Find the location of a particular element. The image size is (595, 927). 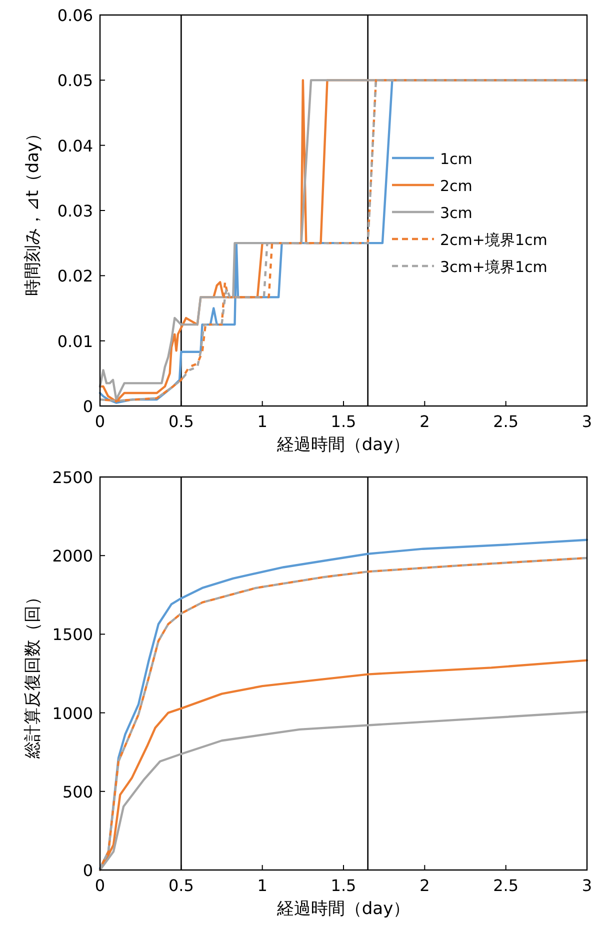

y-tick-label: 0.05 is located at coordinates (75, 80).